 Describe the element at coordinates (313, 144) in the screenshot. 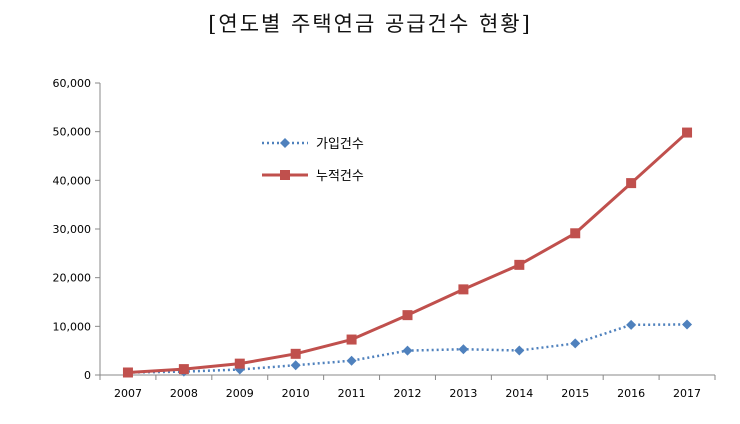

I see `legend-item-1: 가입건수` at that location.